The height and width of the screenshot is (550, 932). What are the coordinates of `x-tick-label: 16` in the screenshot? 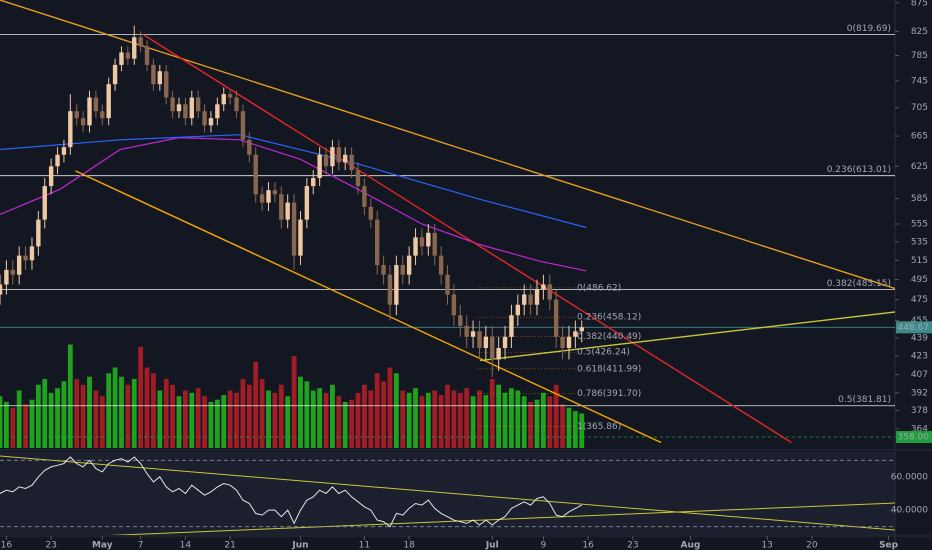 It's located at (7, 545).